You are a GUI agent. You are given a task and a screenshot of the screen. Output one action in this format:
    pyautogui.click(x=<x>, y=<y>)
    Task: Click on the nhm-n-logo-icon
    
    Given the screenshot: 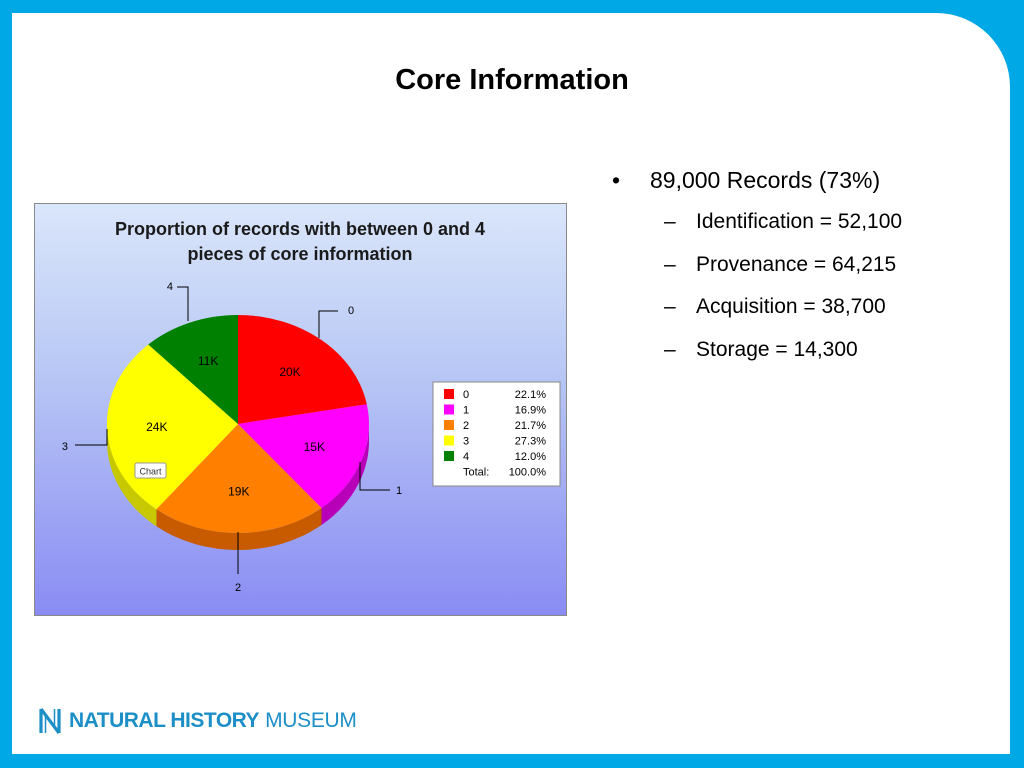 What is the action you would take?
    pyautogui.click(x=50, y=721)
    